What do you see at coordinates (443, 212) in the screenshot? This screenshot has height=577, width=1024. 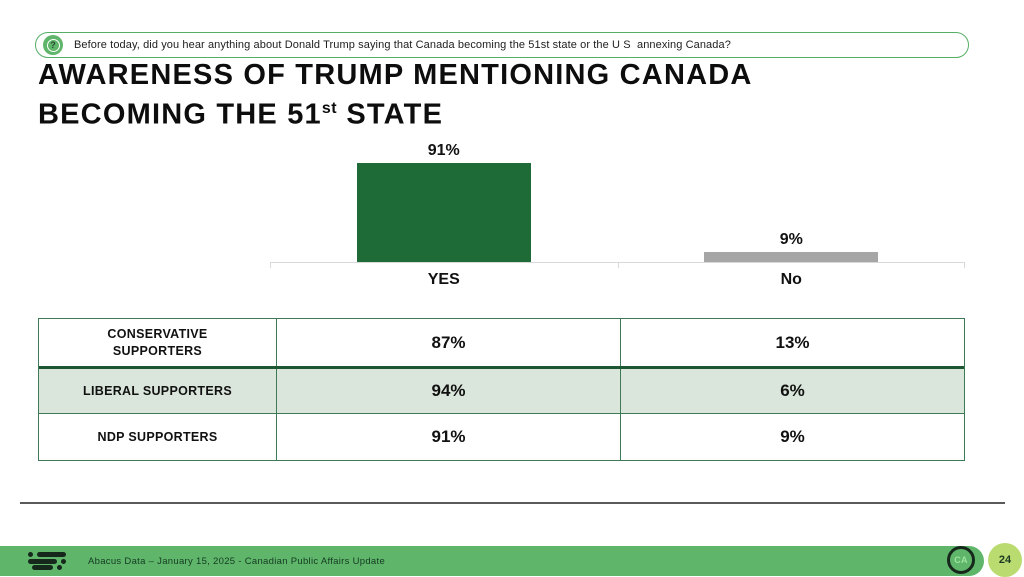 I see `bar-yes` at bounding box center [443, 212].